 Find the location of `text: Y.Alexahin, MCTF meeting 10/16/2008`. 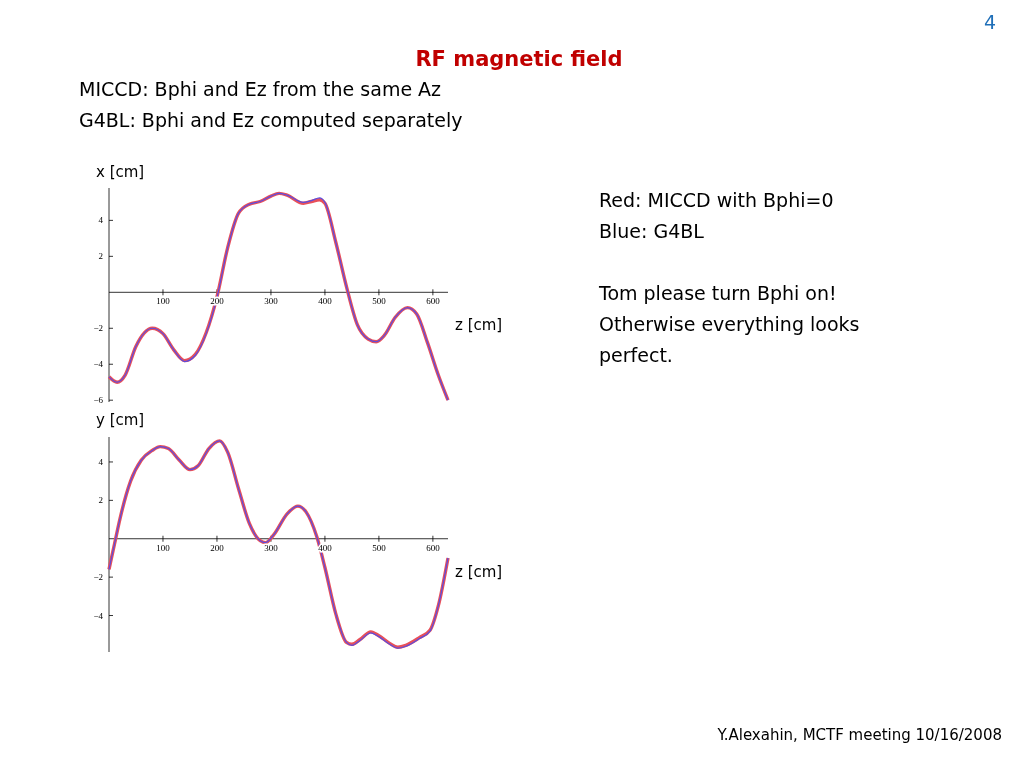

text: Y.Alexahin, MCTF meeting 10/16/2008 is located at coordinates (859, 735).